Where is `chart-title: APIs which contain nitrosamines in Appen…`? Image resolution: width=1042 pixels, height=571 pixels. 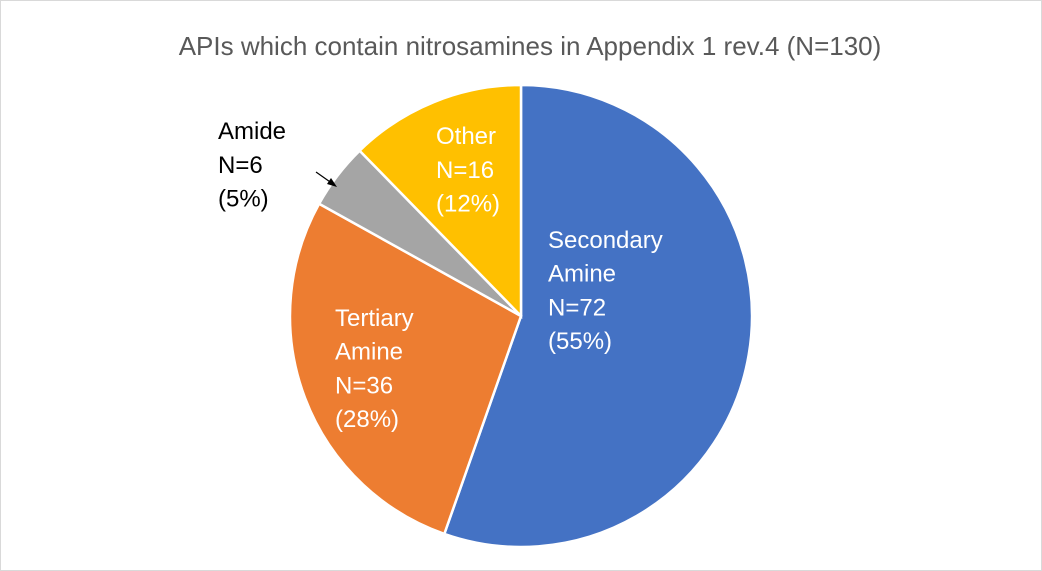
chart-title: APIs which contain nitrosamines in Appen… is located at coordinates (530, 46).